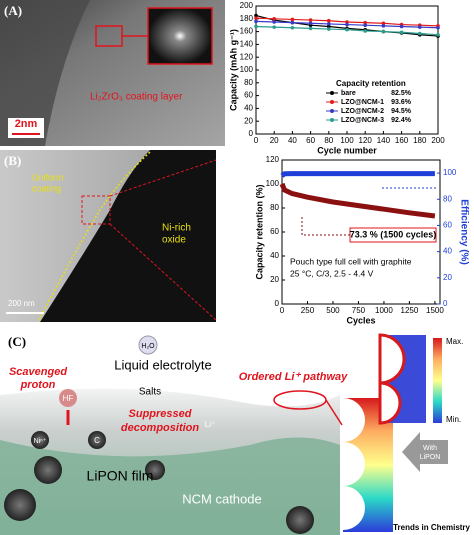  Describe the element at coordinates (333, 310) in the screenshot. I see `x-tick-label: 500` at that location.